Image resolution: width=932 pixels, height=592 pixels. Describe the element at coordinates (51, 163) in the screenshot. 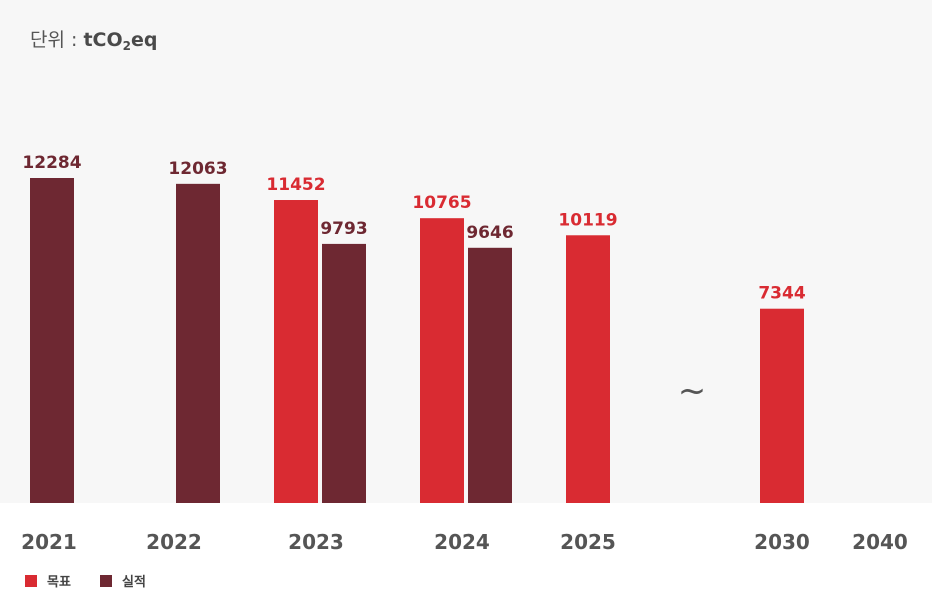

I see `value-label-actual-2021: 12284` at that location.